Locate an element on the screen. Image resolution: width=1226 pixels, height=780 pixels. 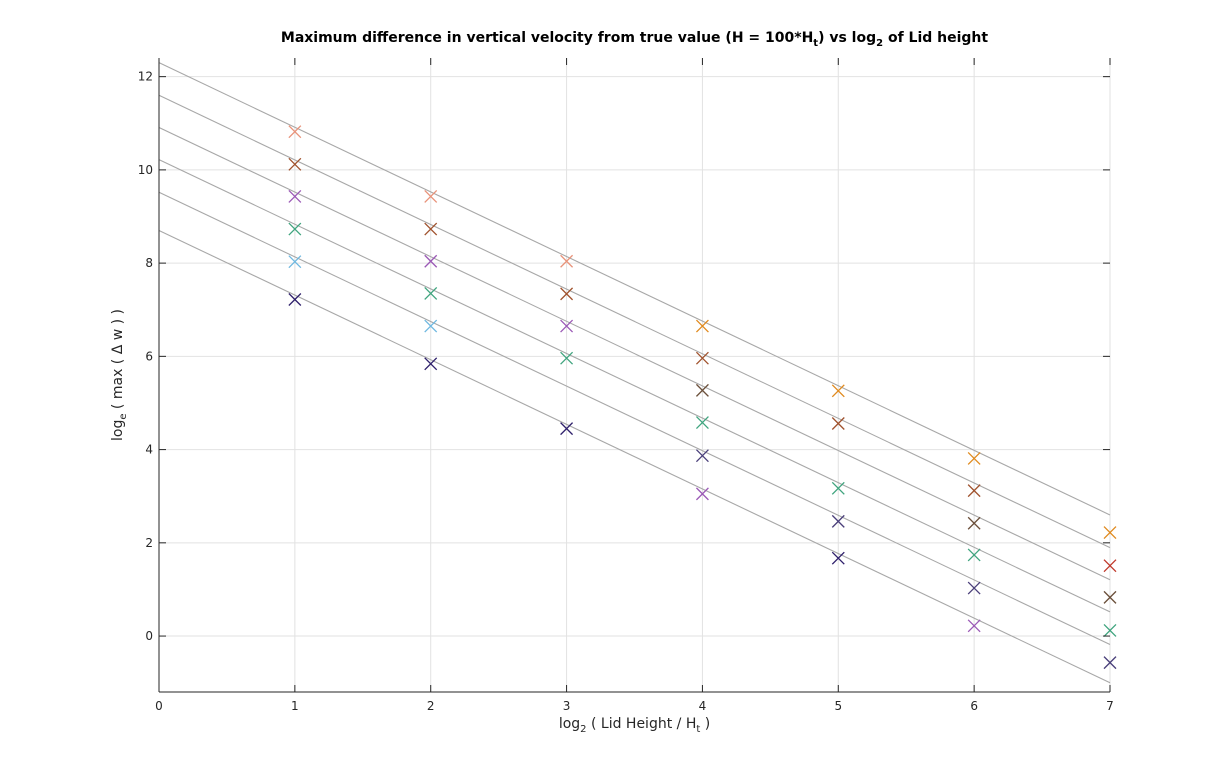
y-tick-label: 4 is located at coordinates (149, 450).